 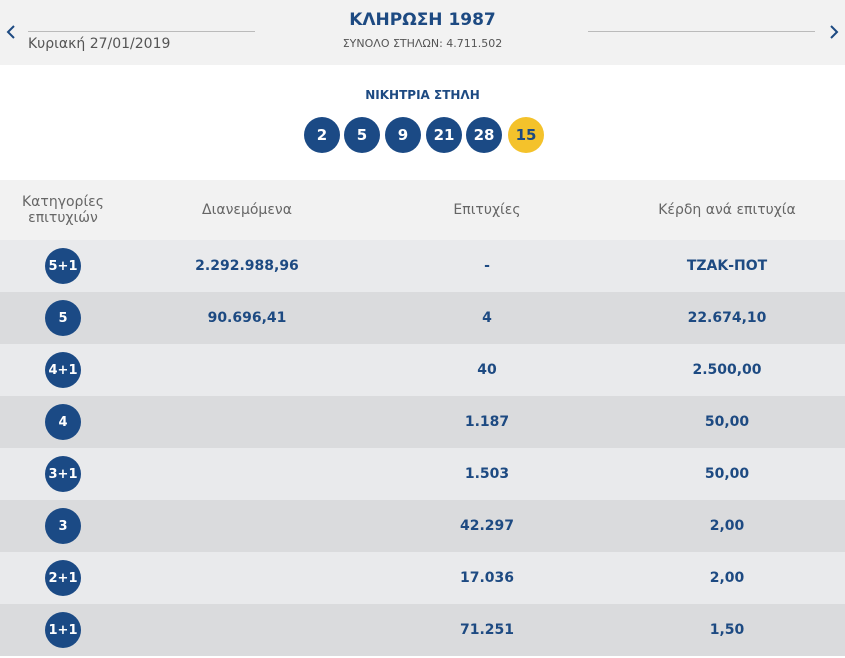 What do you see at coordinates (727, 370) in the screenshot?
I see `prize-cell: 2.500,00` at bounding box center [727, 370].